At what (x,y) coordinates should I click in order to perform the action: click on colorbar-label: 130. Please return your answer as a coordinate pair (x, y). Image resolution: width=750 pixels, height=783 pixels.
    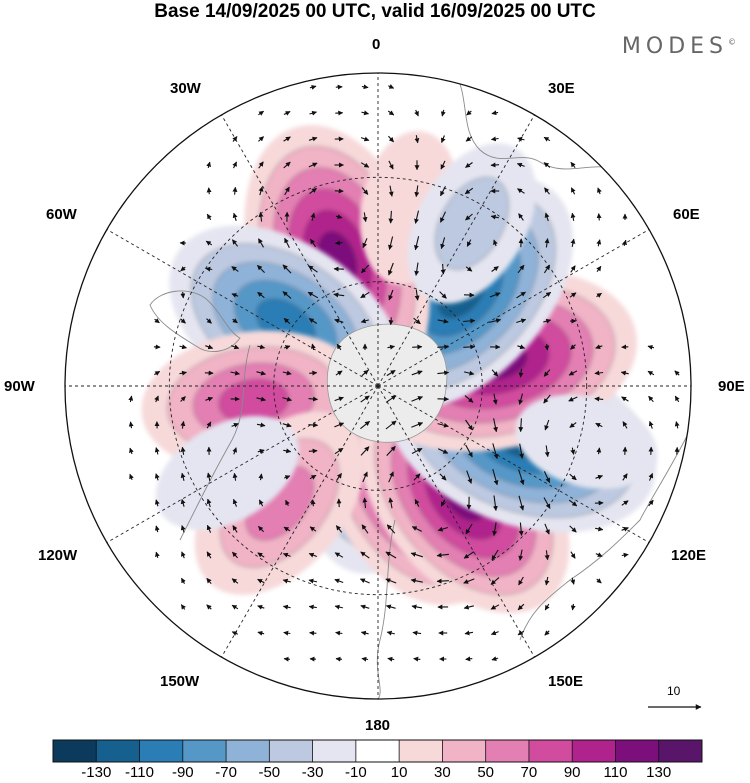
    Looking at the image, I should click on (659, 772).